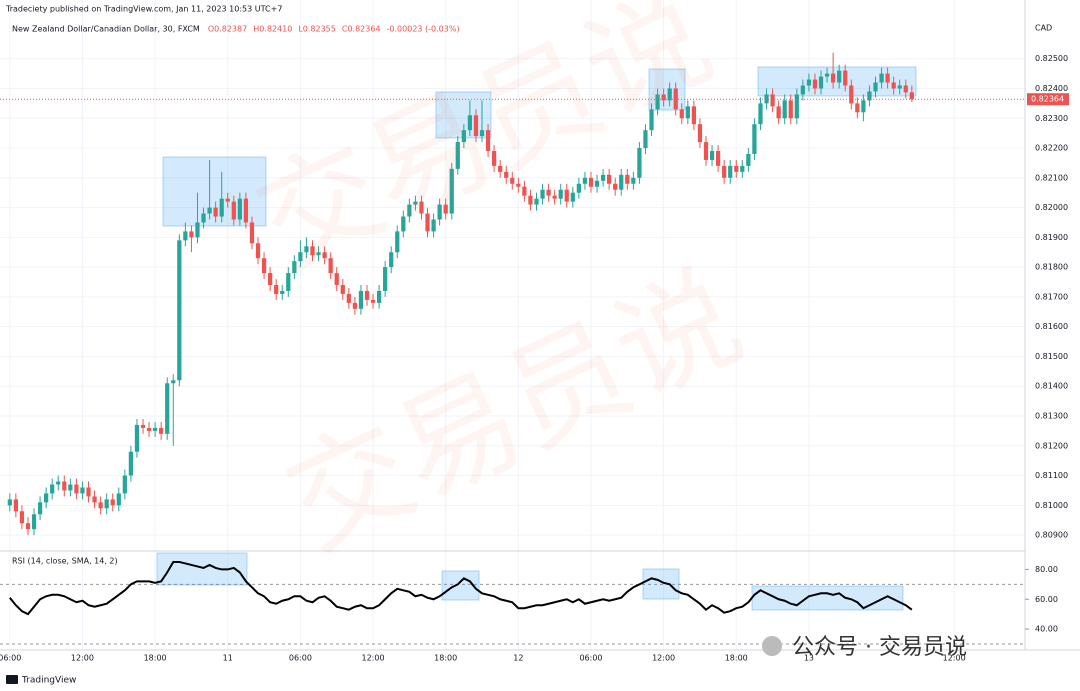  Describe the element at coordinates (809, 658) in the screenshot. I see `x-tick-label: 13` at that location.